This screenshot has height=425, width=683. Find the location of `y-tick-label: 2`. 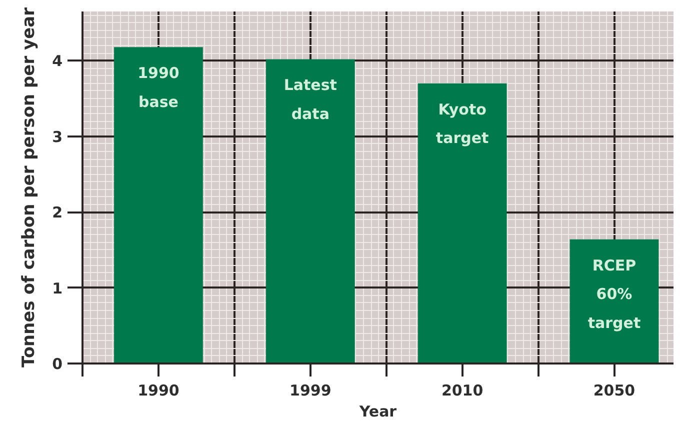

y-tick-label: 2 is located at coordinates (57, 213).